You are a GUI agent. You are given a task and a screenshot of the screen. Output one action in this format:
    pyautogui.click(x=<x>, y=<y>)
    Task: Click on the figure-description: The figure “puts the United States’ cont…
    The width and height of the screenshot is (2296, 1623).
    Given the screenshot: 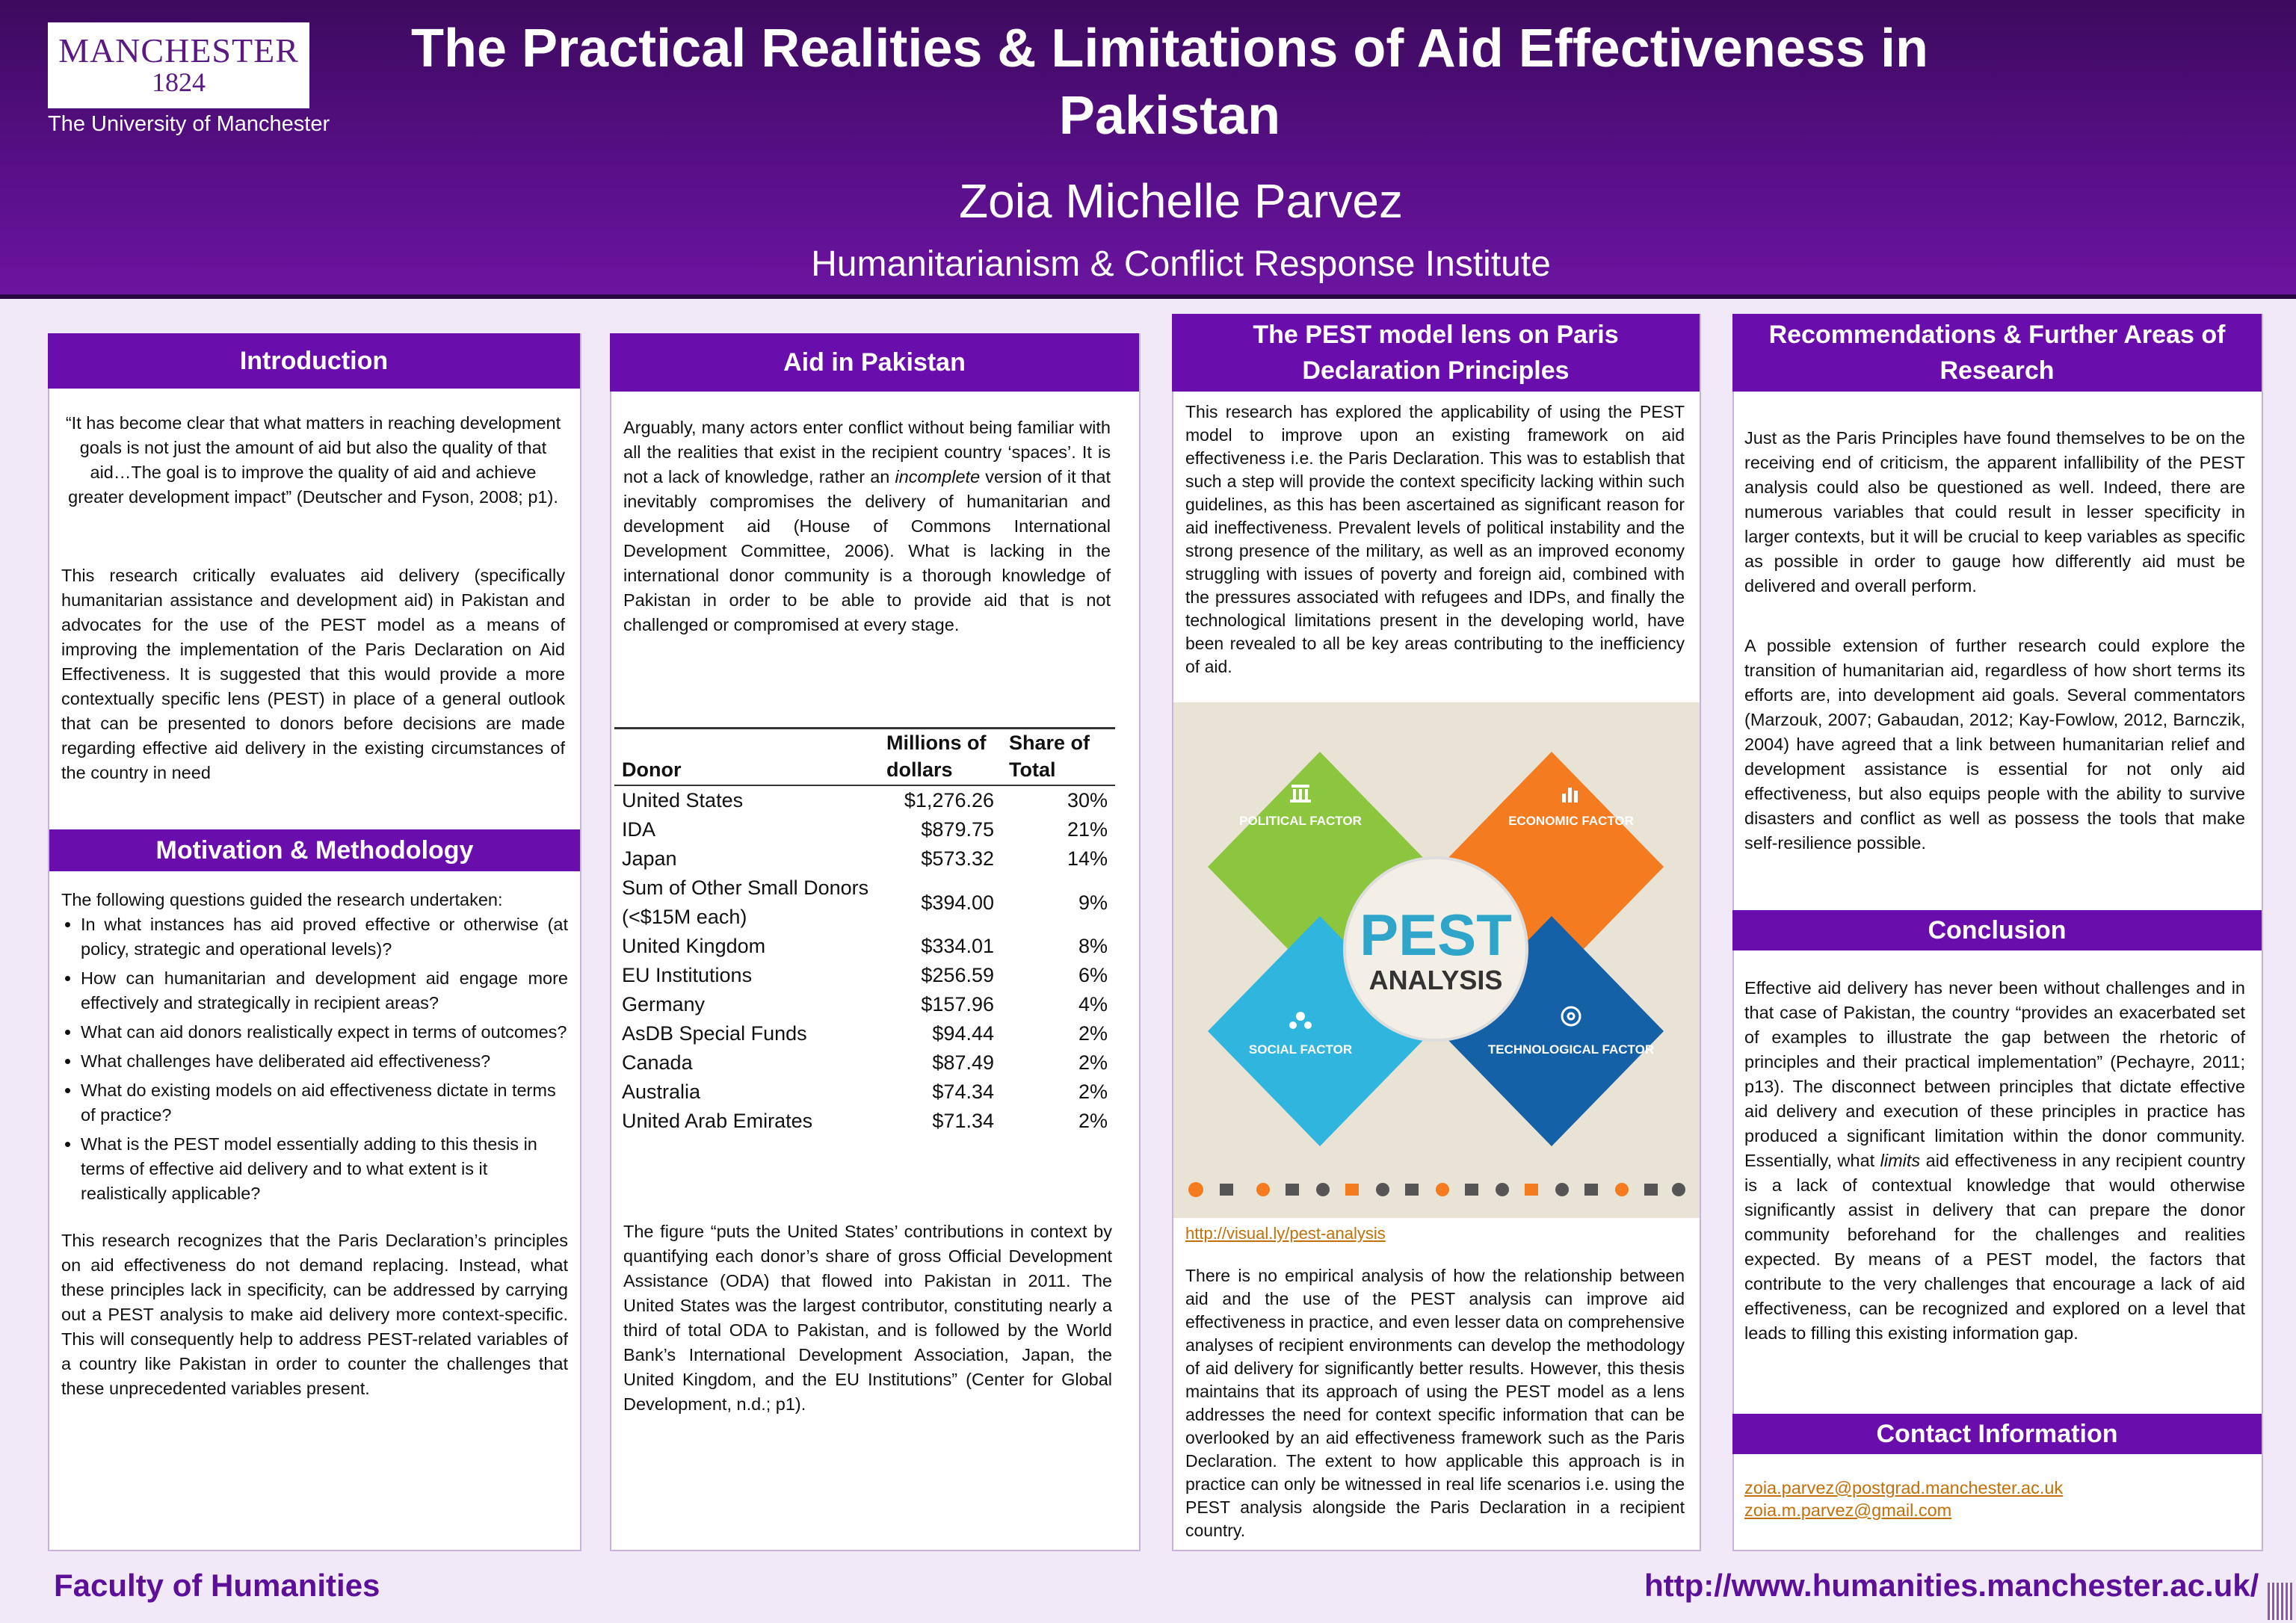 What is the action you would take?
    pyautogui.click(x=868, y=1318)
    